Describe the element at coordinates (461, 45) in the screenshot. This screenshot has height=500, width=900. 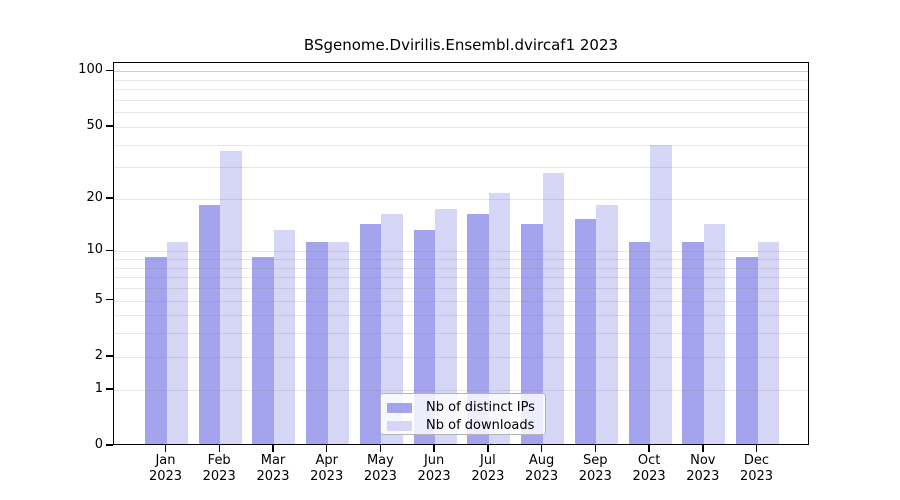
I see `chart-title: BSgenome.Dvirilis.Ensembl.dvircaf1 2023` at that location.